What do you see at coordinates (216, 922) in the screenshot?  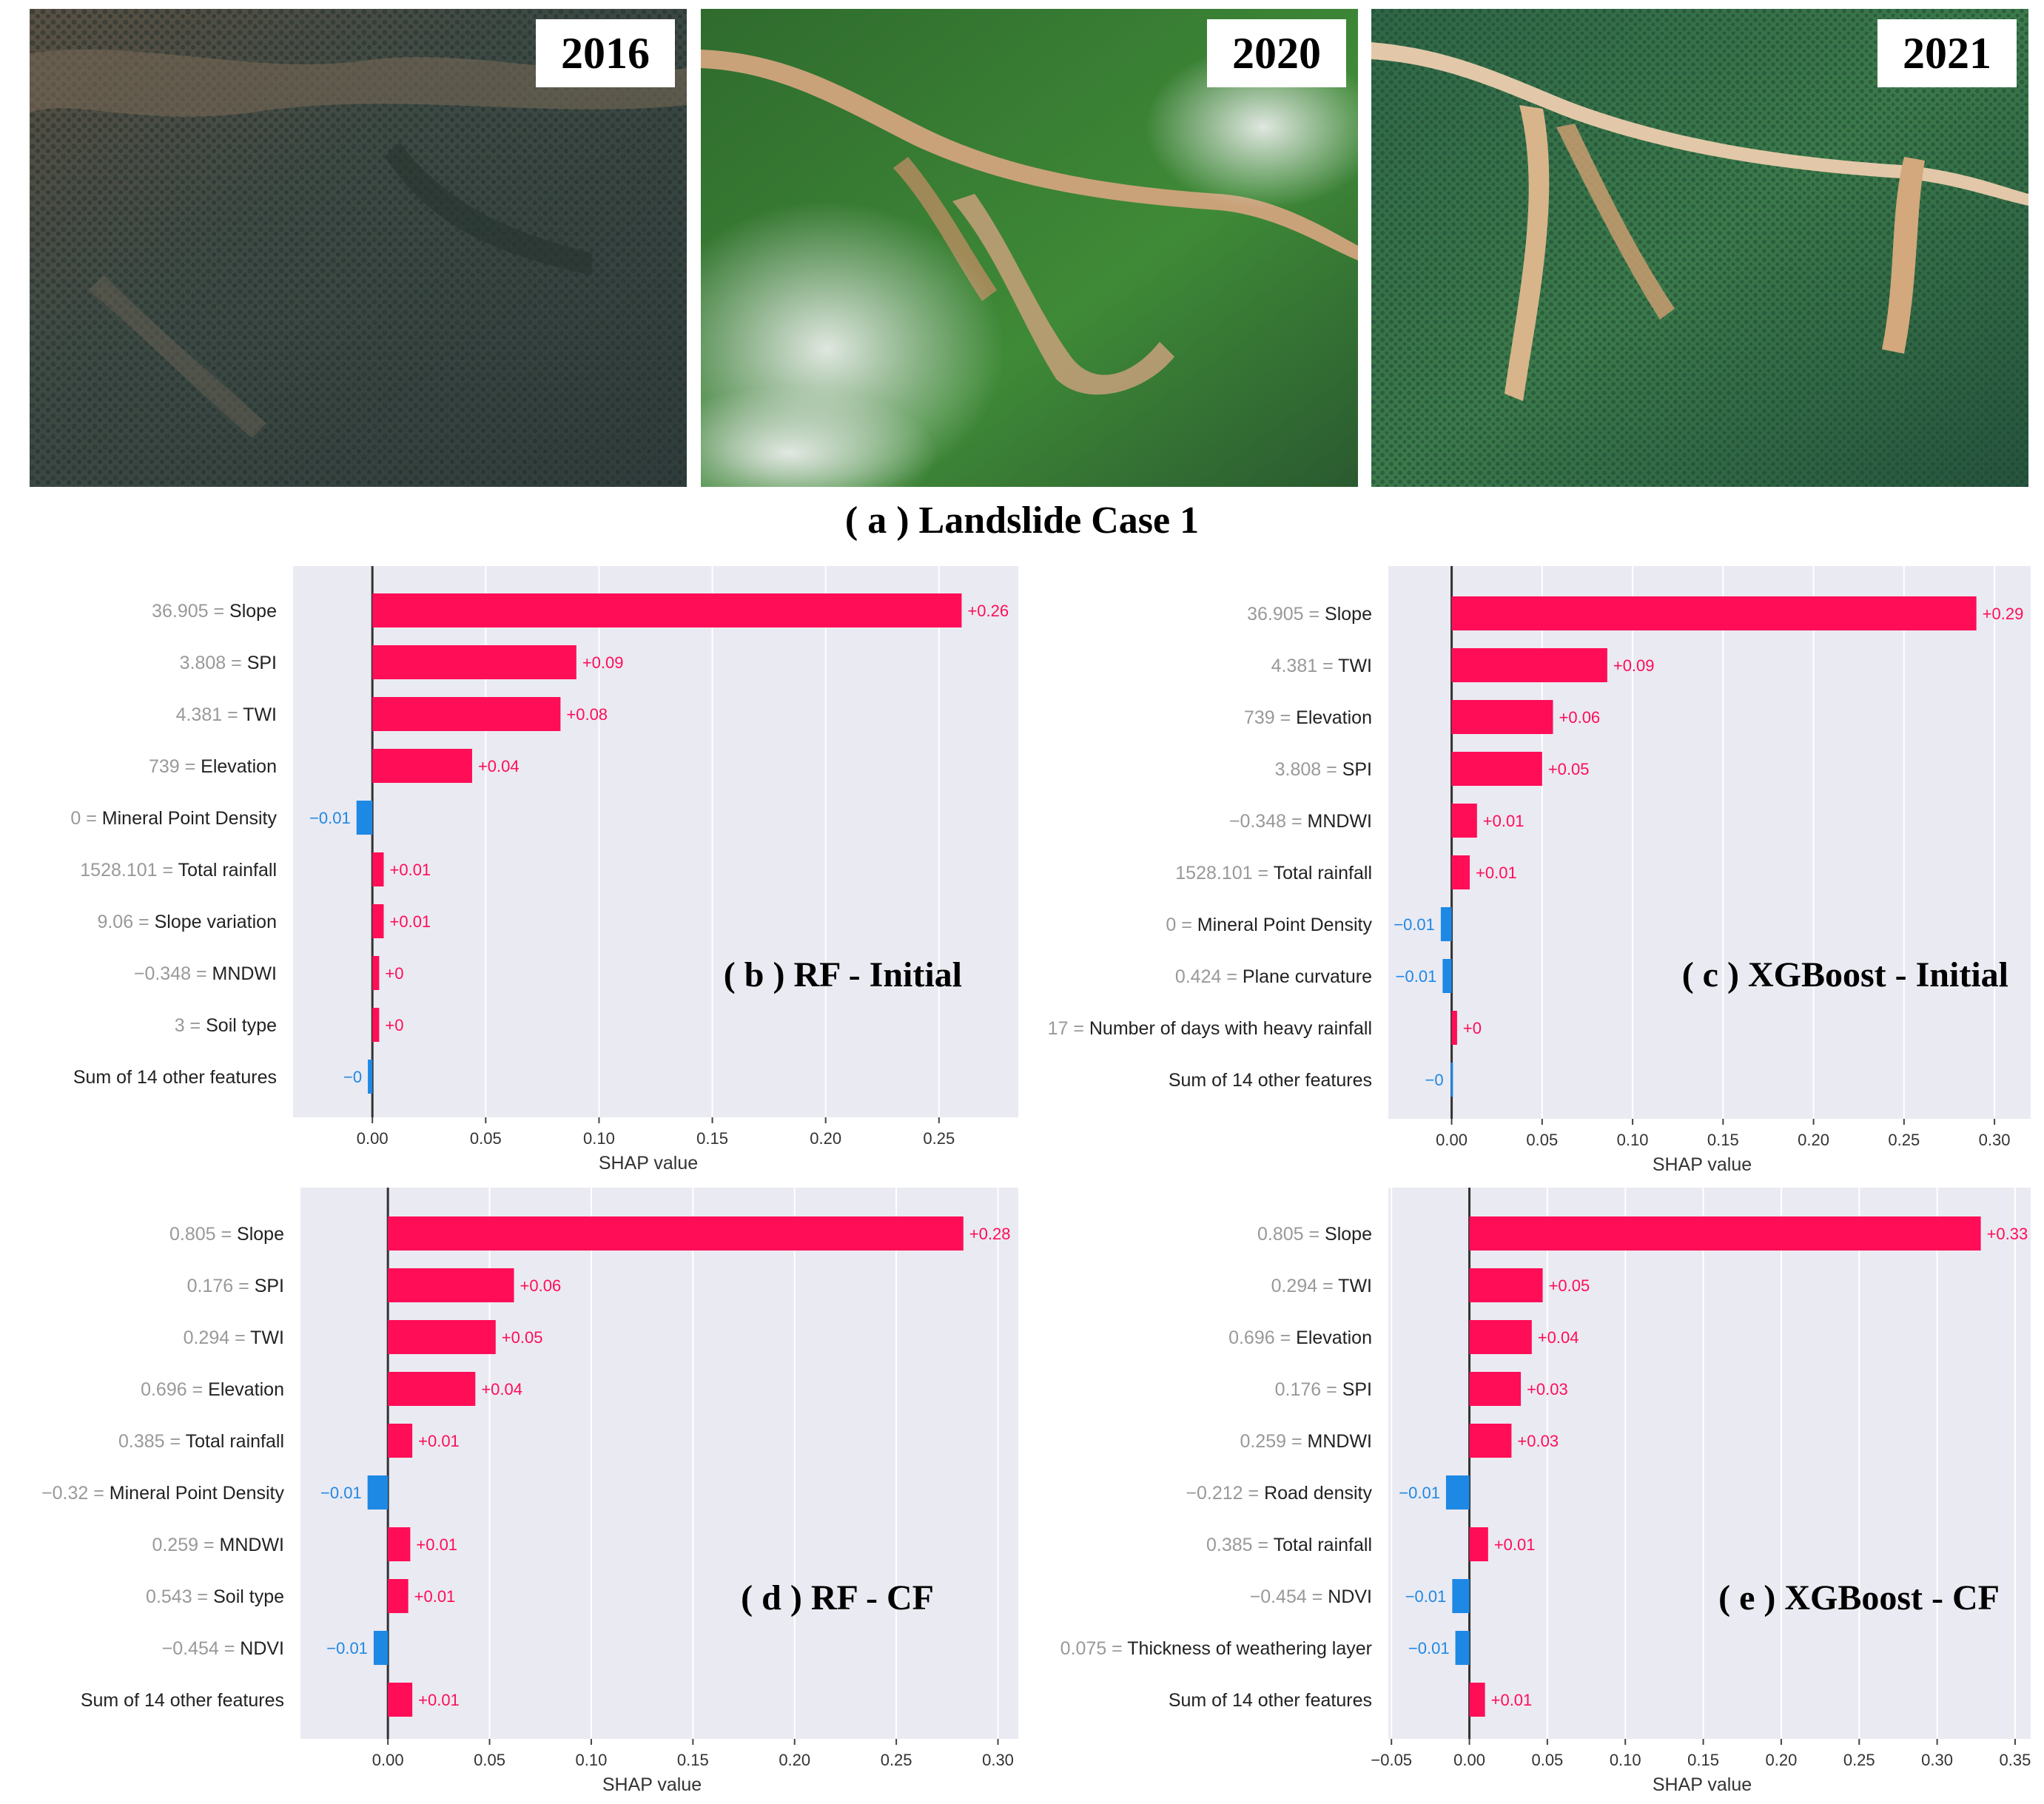 I see `feature-name: Slope variation` at bounding box center [216, 922].